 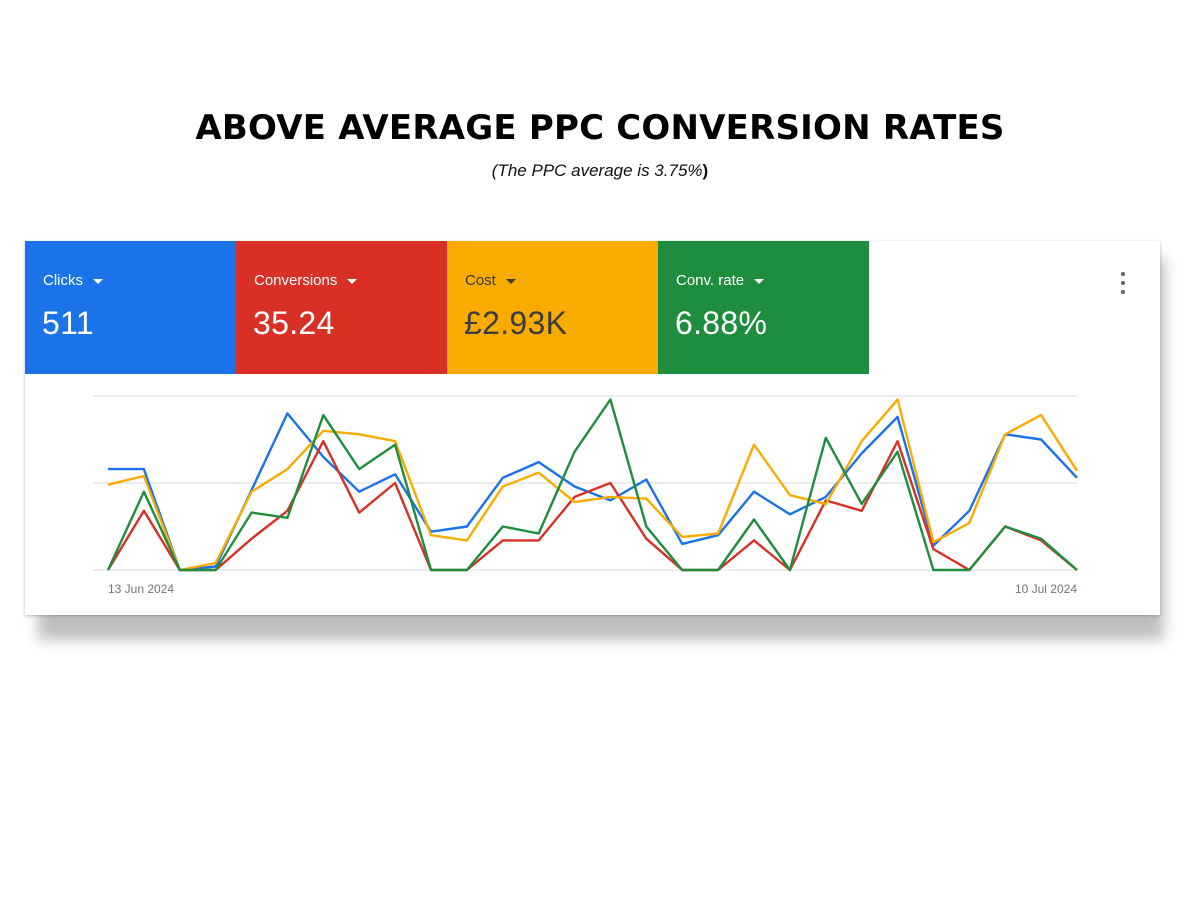 What do you see at coordinates (63, 280) in the screenshot?
I see `scorecard-clicks-label: Clicks` at bounding box center [63, 280].